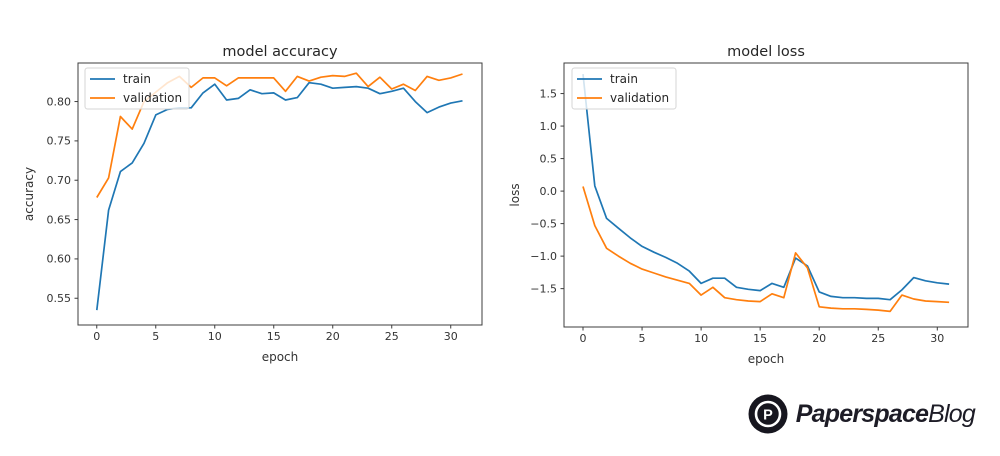 The width and height of the screenshot is (1000, 456). I want to click on y-tick-label: 0.55, so click(59, 298).